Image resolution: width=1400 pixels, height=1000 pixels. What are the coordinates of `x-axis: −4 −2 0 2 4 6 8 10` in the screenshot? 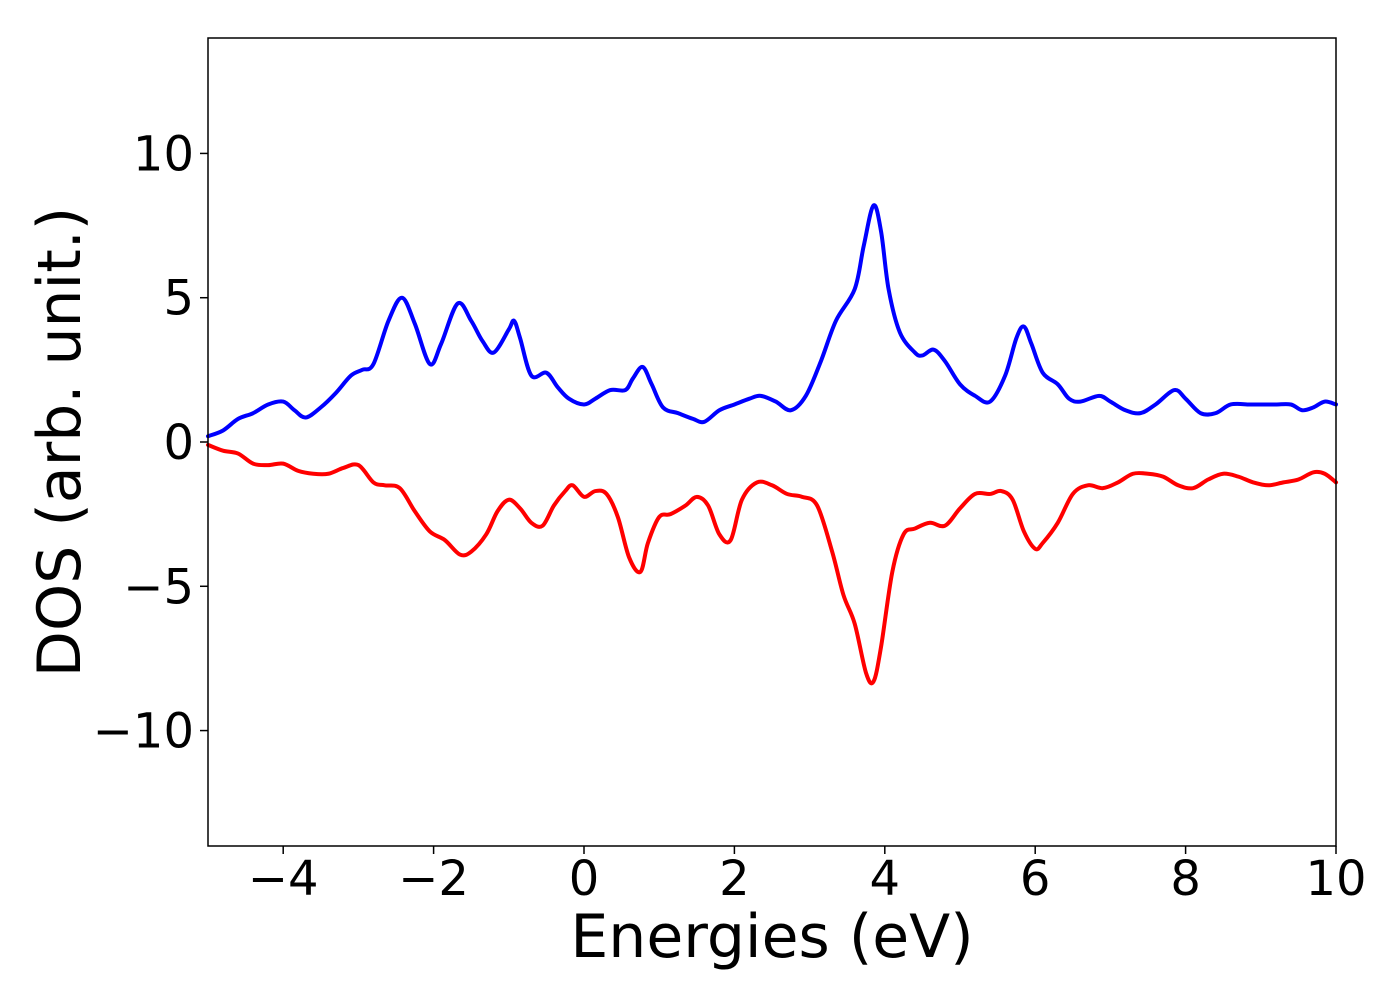 It's located at (807, 876).